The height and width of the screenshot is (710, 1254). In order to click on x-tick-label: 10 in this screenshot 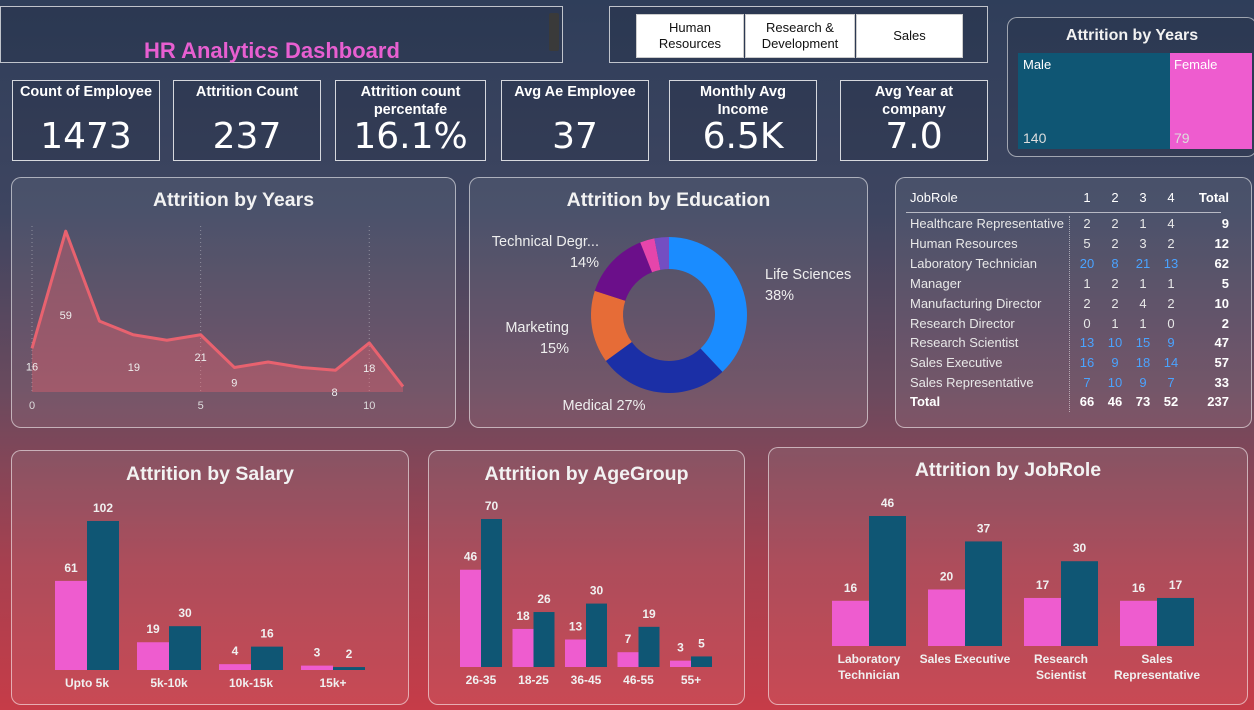, I will do `click(369, 406)`.